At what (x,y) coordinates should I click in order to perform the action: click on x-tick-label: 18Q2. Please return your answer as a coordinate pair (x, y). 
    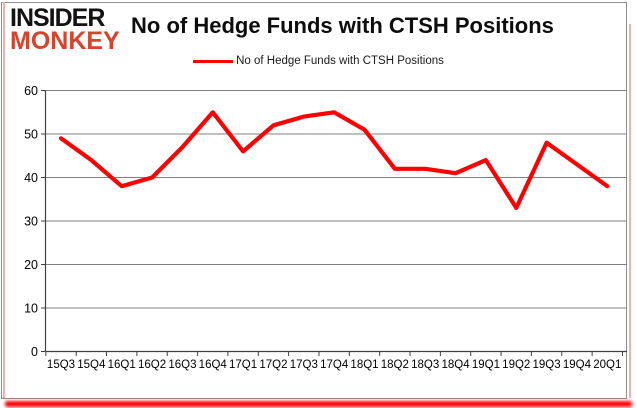
    Looking at the image, I should click on (395, 365).